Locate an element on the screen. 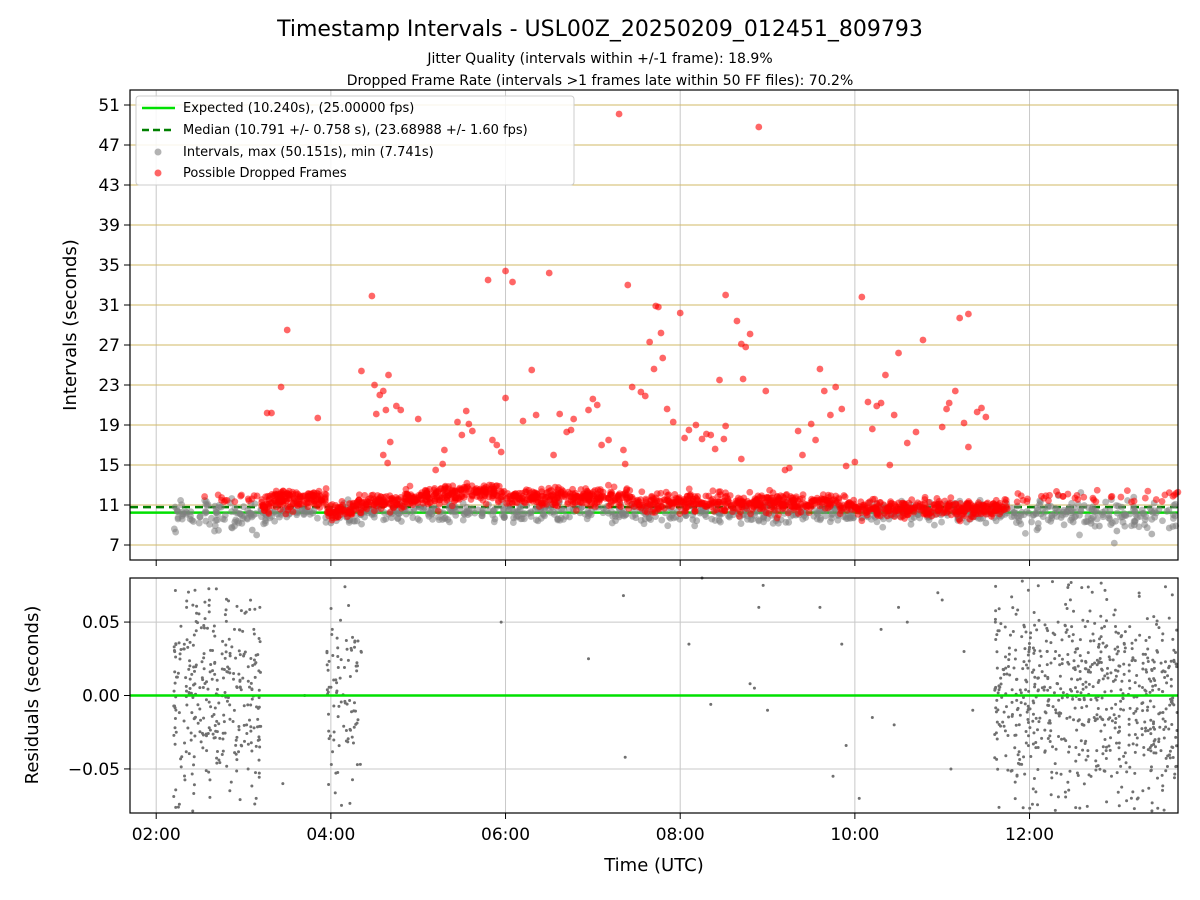 This screenshot has width=1200, height=900. residuals-y-tick-label: 0.05 is located at coordinates (101, 623).